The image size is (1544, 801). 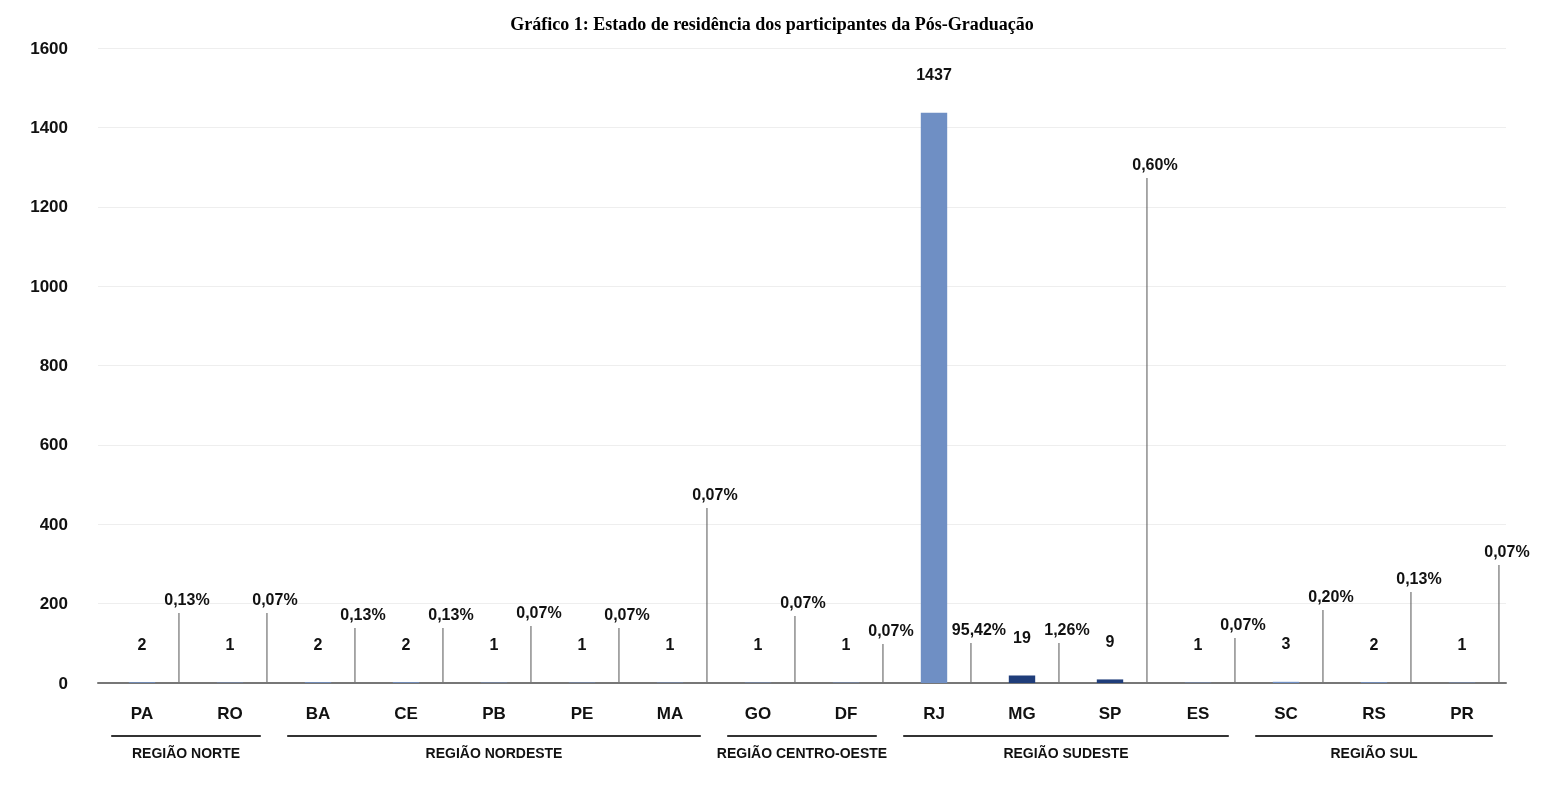 What do you see at coordinates (1155, 164) in the screenshot?
I see `annotation: 0,60%` at bounding box center [1155, 164].